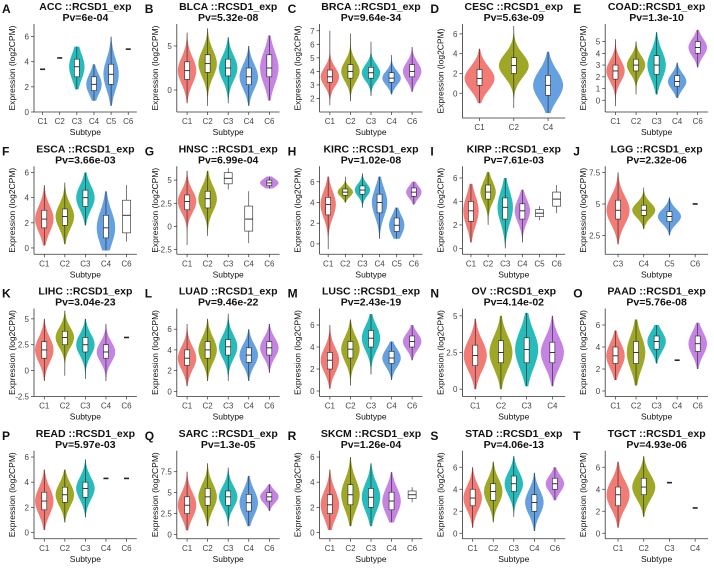 Image resolution: width=714 pixels, height=569 pixels. What do you see at coordinates (371, 160) in the screenshot?
I see `panel-pvalue: Pv=1.02e-08` at bounding box center [371, 160].